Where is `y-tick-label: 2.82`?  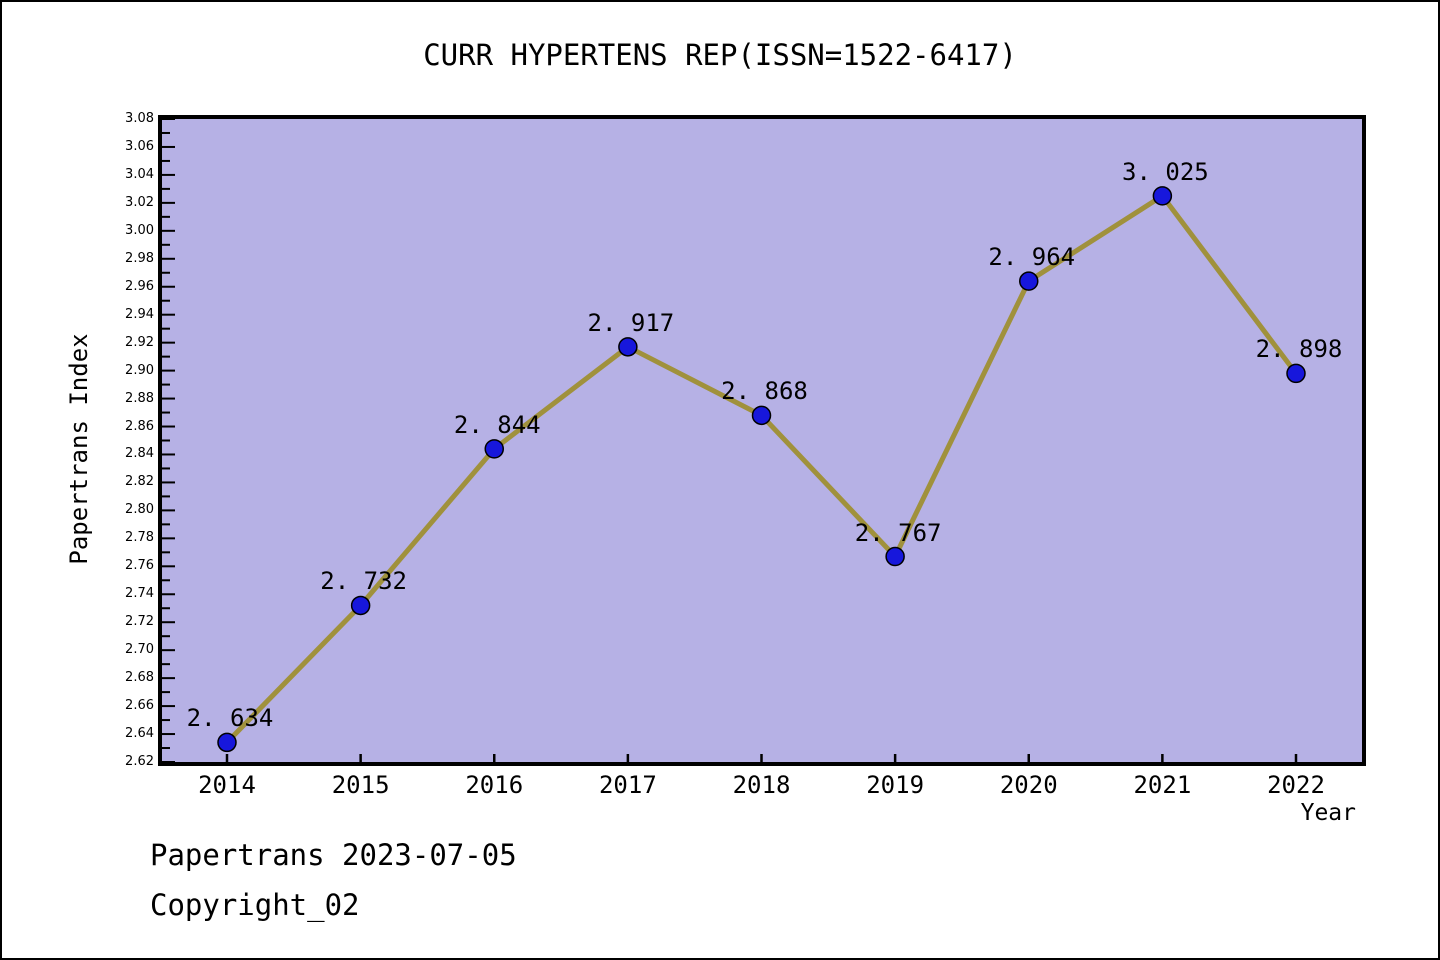 y-tick-label: 2.82 is located at coordinates (139, 482).